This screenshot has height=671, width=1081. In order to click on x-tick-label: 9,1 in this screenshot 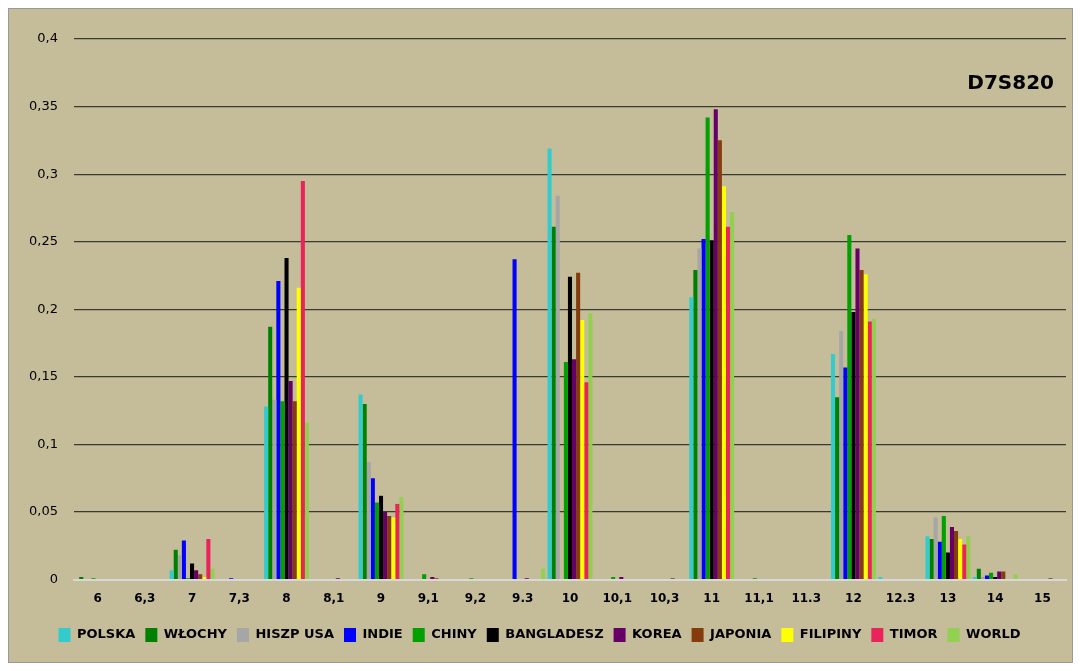, I will do `click(428, 597)`.